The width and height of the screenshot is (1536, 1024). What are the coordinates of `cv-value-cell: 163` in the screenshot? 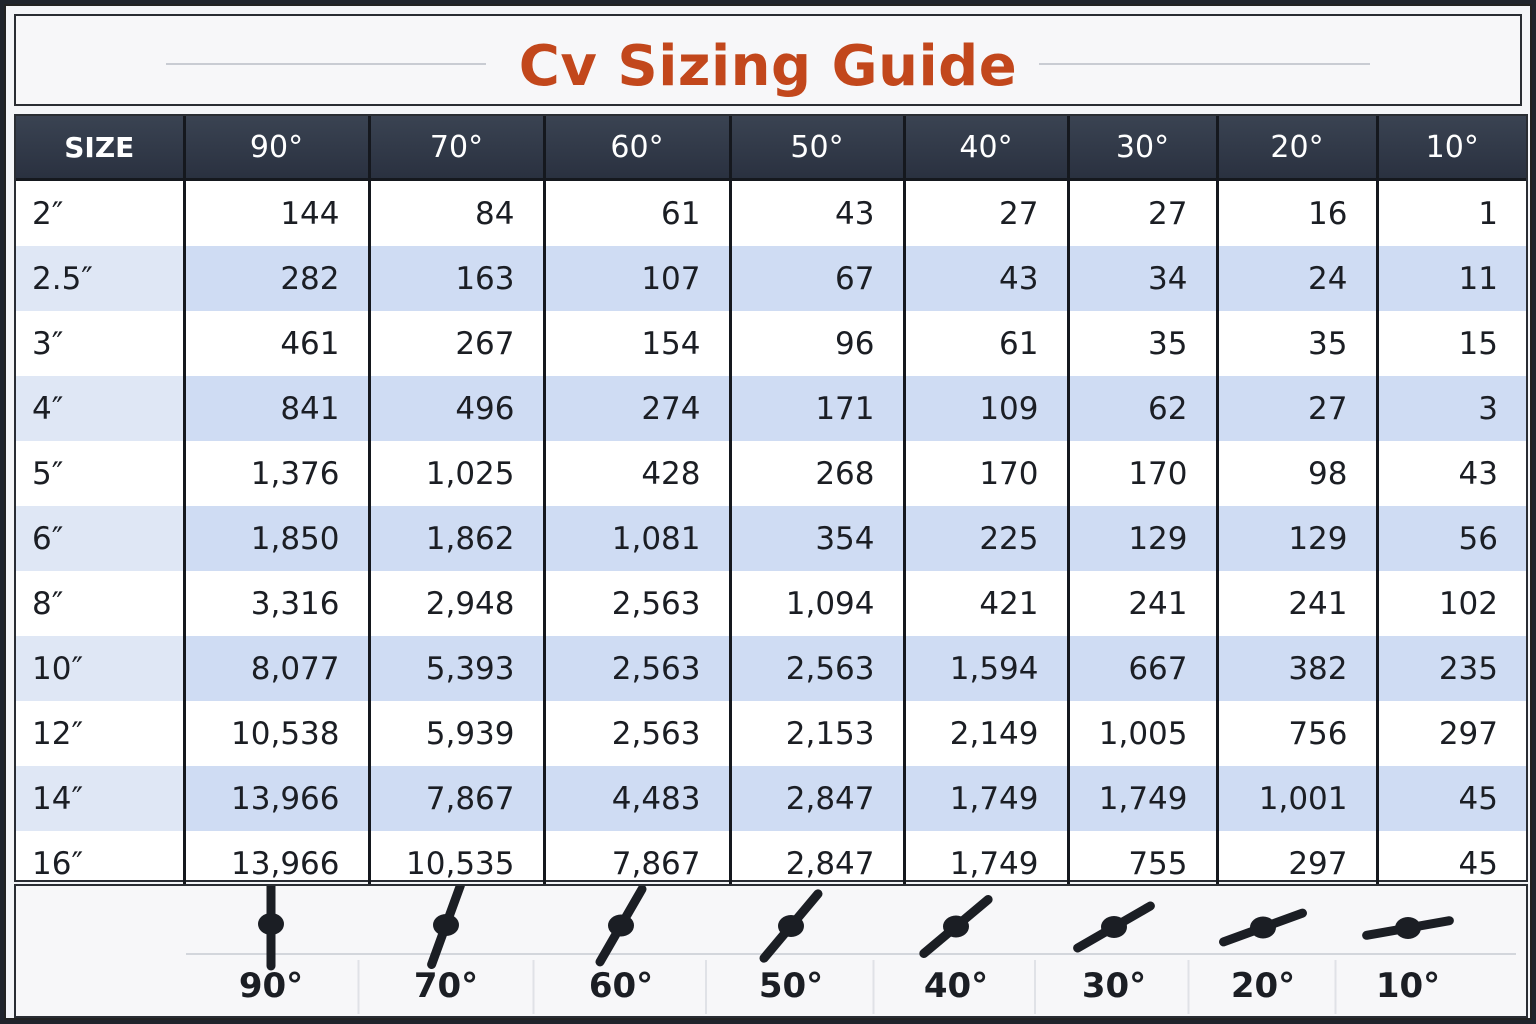 It's located at (457, 278).